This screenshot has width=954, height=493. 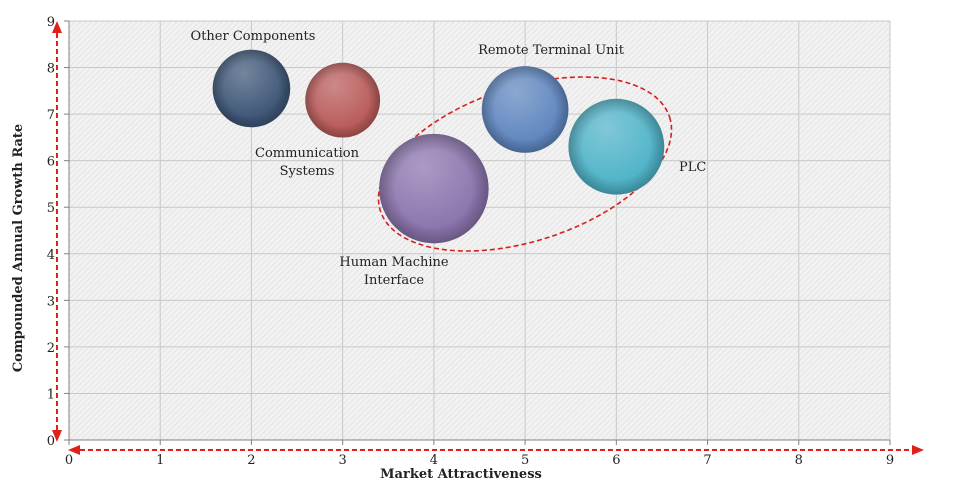 I want to click on bubble-label-line: Other Components, so click(x=253, y=36).